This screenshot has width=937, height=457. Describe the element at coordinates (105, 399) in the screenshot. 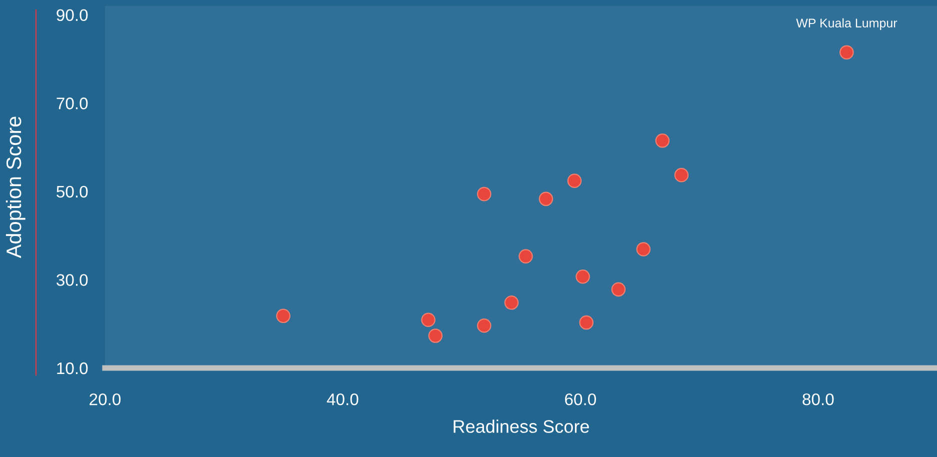

I see `x-tick-label: 20.0` at that location.